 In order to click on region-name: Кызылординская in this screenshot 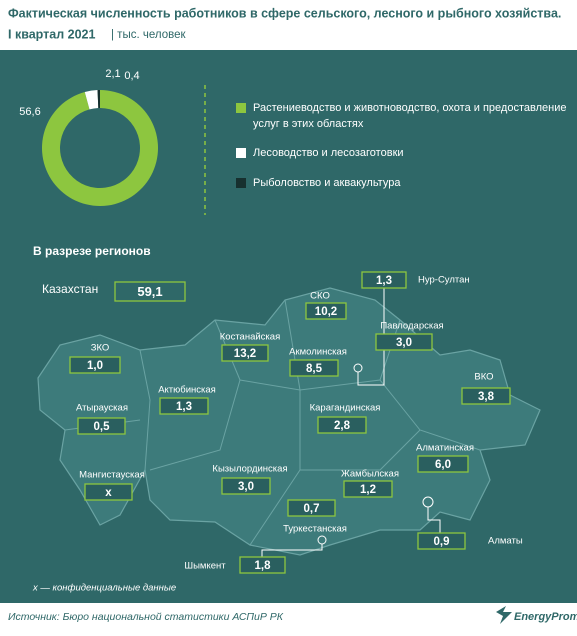, I will do `click(249, 469)`.